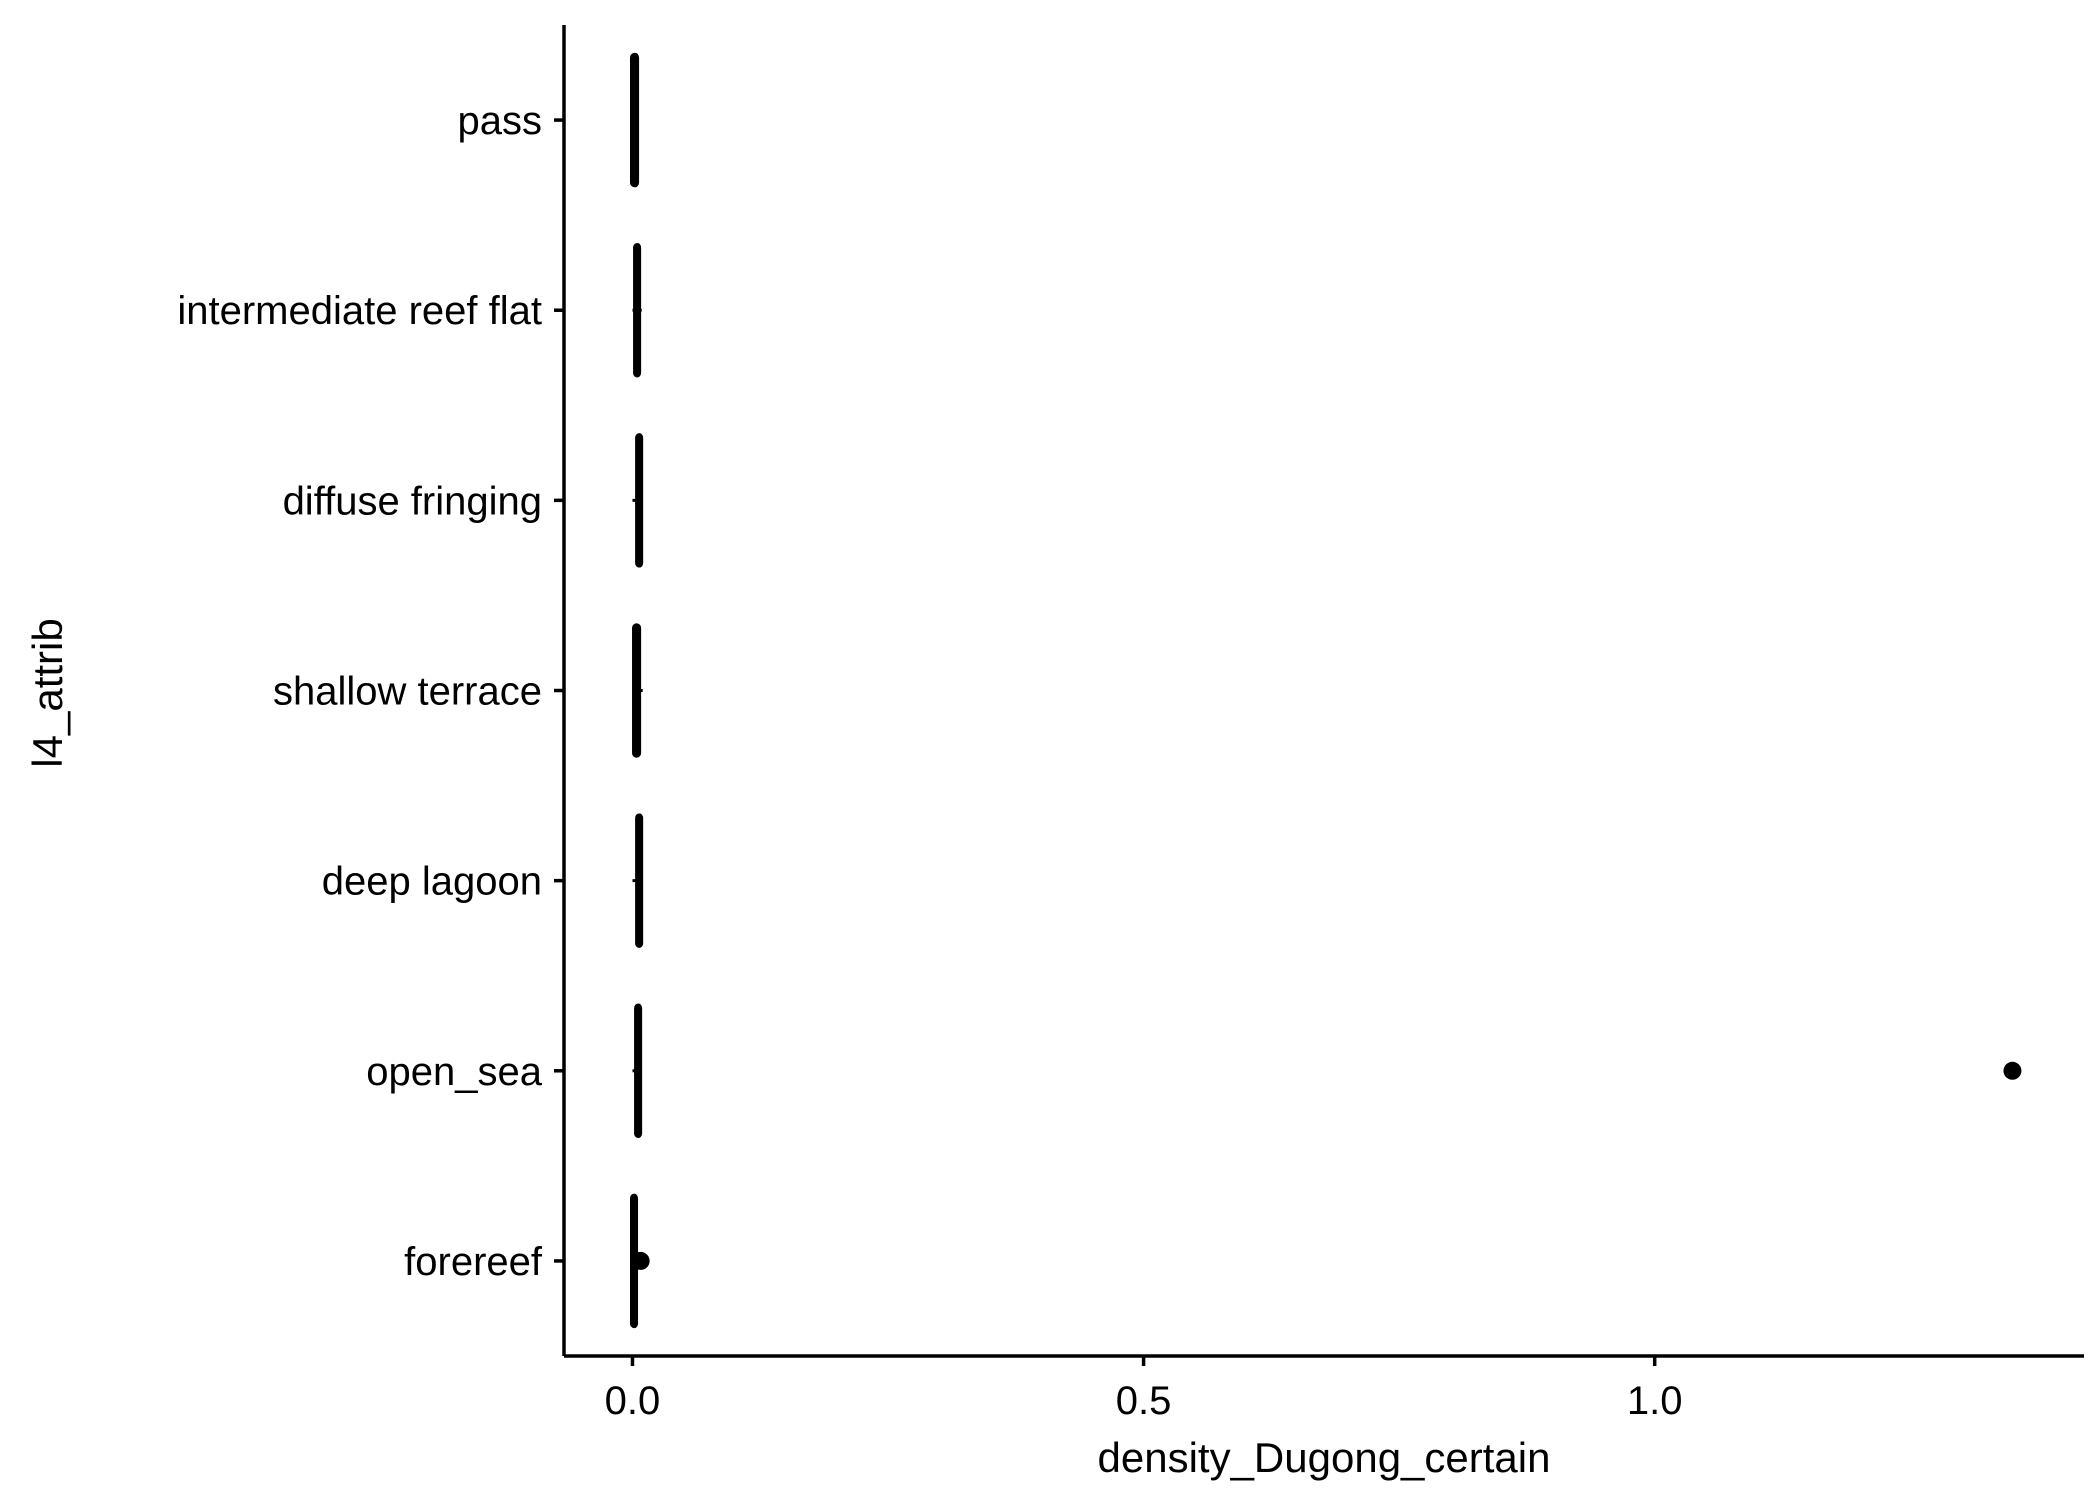 This screenshot has width=2100, height=1505. I want to click on x-tick-label: 0.5, so click(1144, 1401).